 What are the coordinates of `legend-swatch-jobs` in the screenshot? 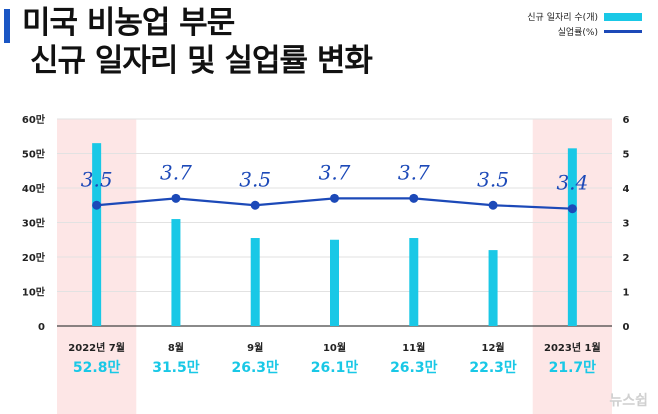 It's located at (623, 16).